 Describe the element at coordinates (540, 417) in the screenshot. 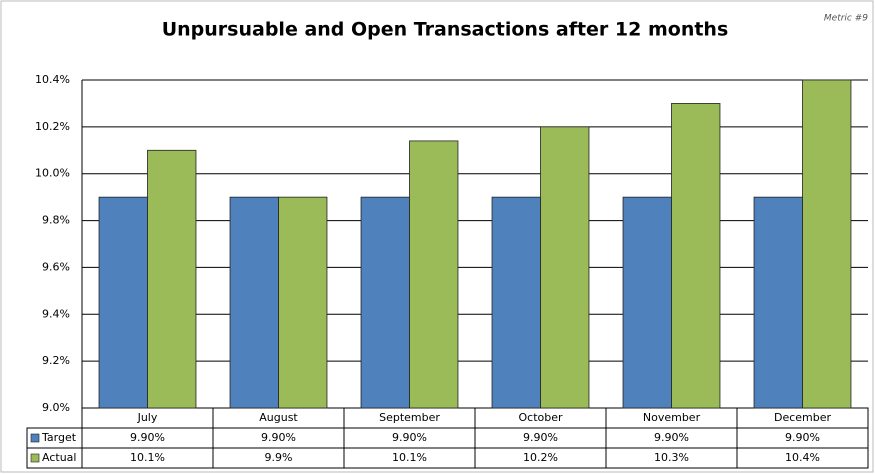

I see `x-tick-label: October` at that location.